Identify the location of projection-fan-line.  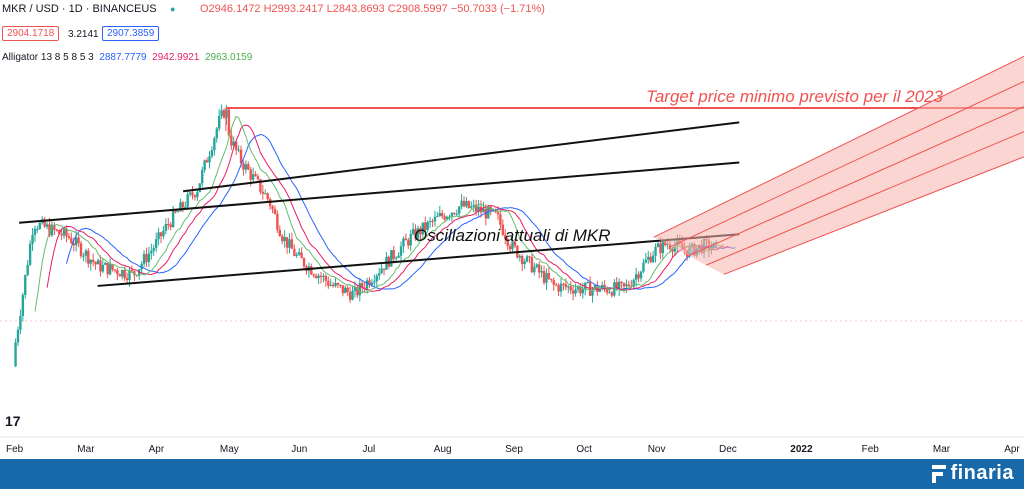
(856, 181).